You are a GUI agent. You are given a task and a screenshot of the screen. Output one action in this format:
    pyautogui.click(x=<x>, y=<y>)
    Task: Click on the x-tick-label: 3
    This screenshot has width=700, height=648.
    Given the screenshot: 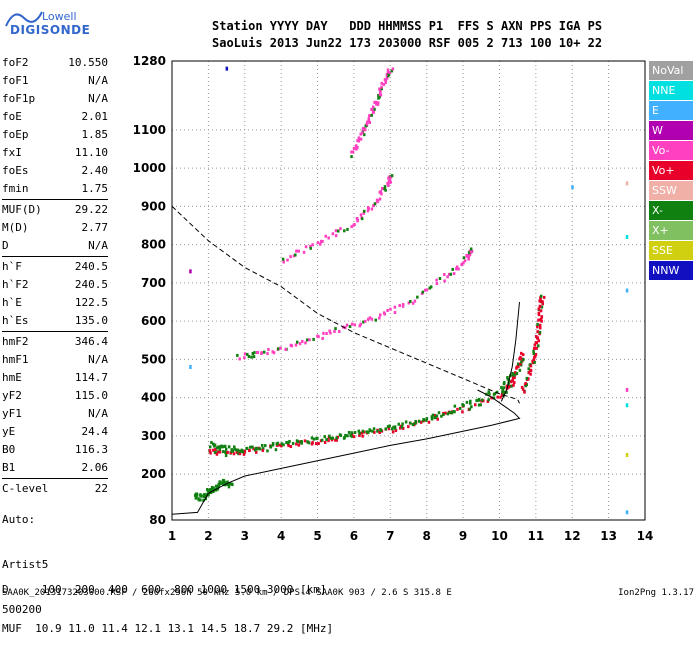 What is the action you would take?
    pyautogui.click(x=245, y=536)
    